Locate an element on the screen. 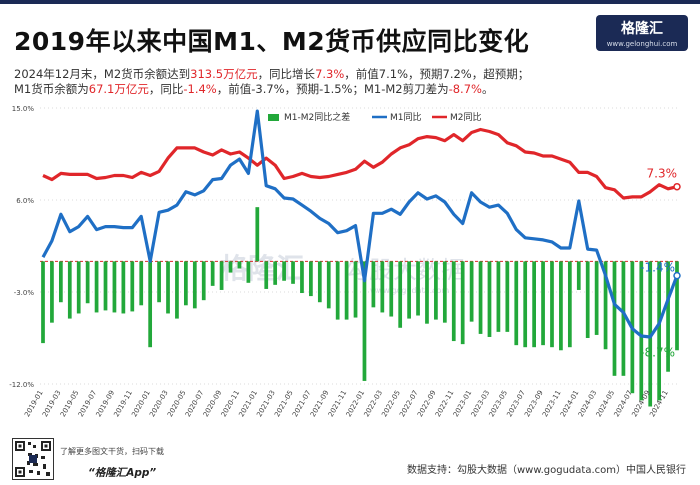 This screenshot has height=485, width=700. footer-download-note: 了解更多图文干货，扫码下载 is located at coordinates (112, 451).